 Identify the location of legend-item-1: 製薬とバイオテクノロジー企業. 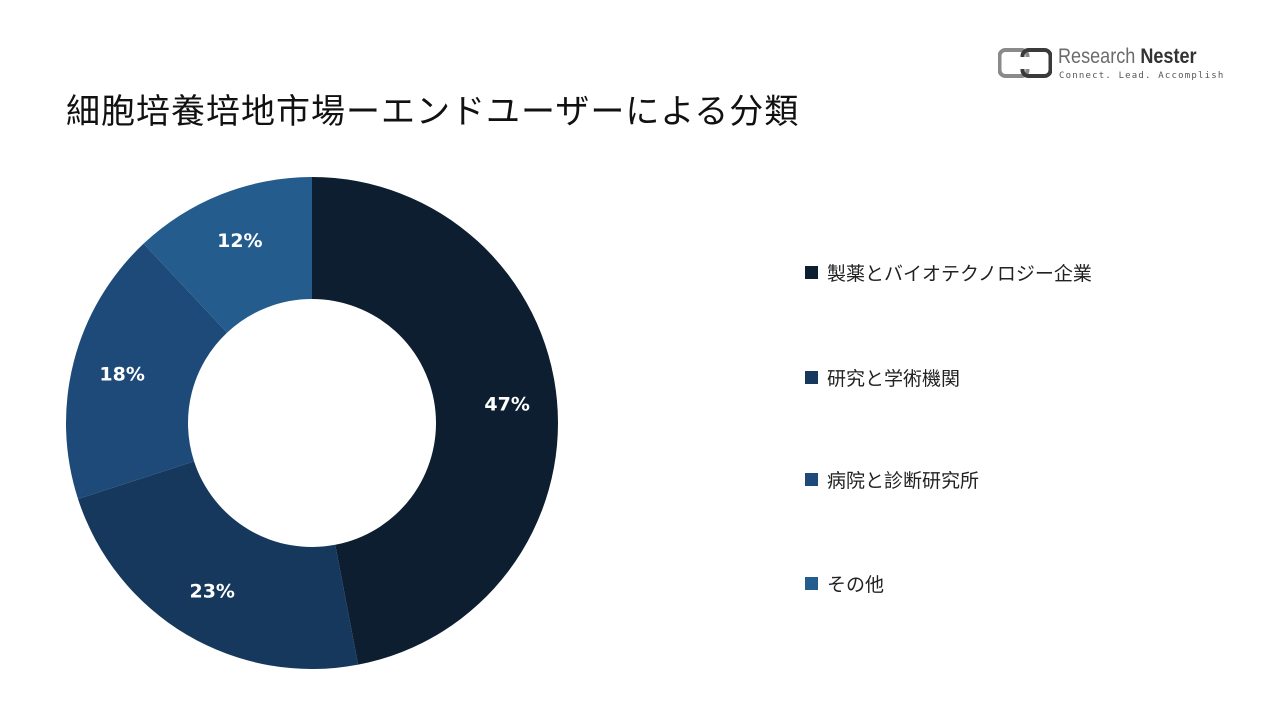
(948, 272).